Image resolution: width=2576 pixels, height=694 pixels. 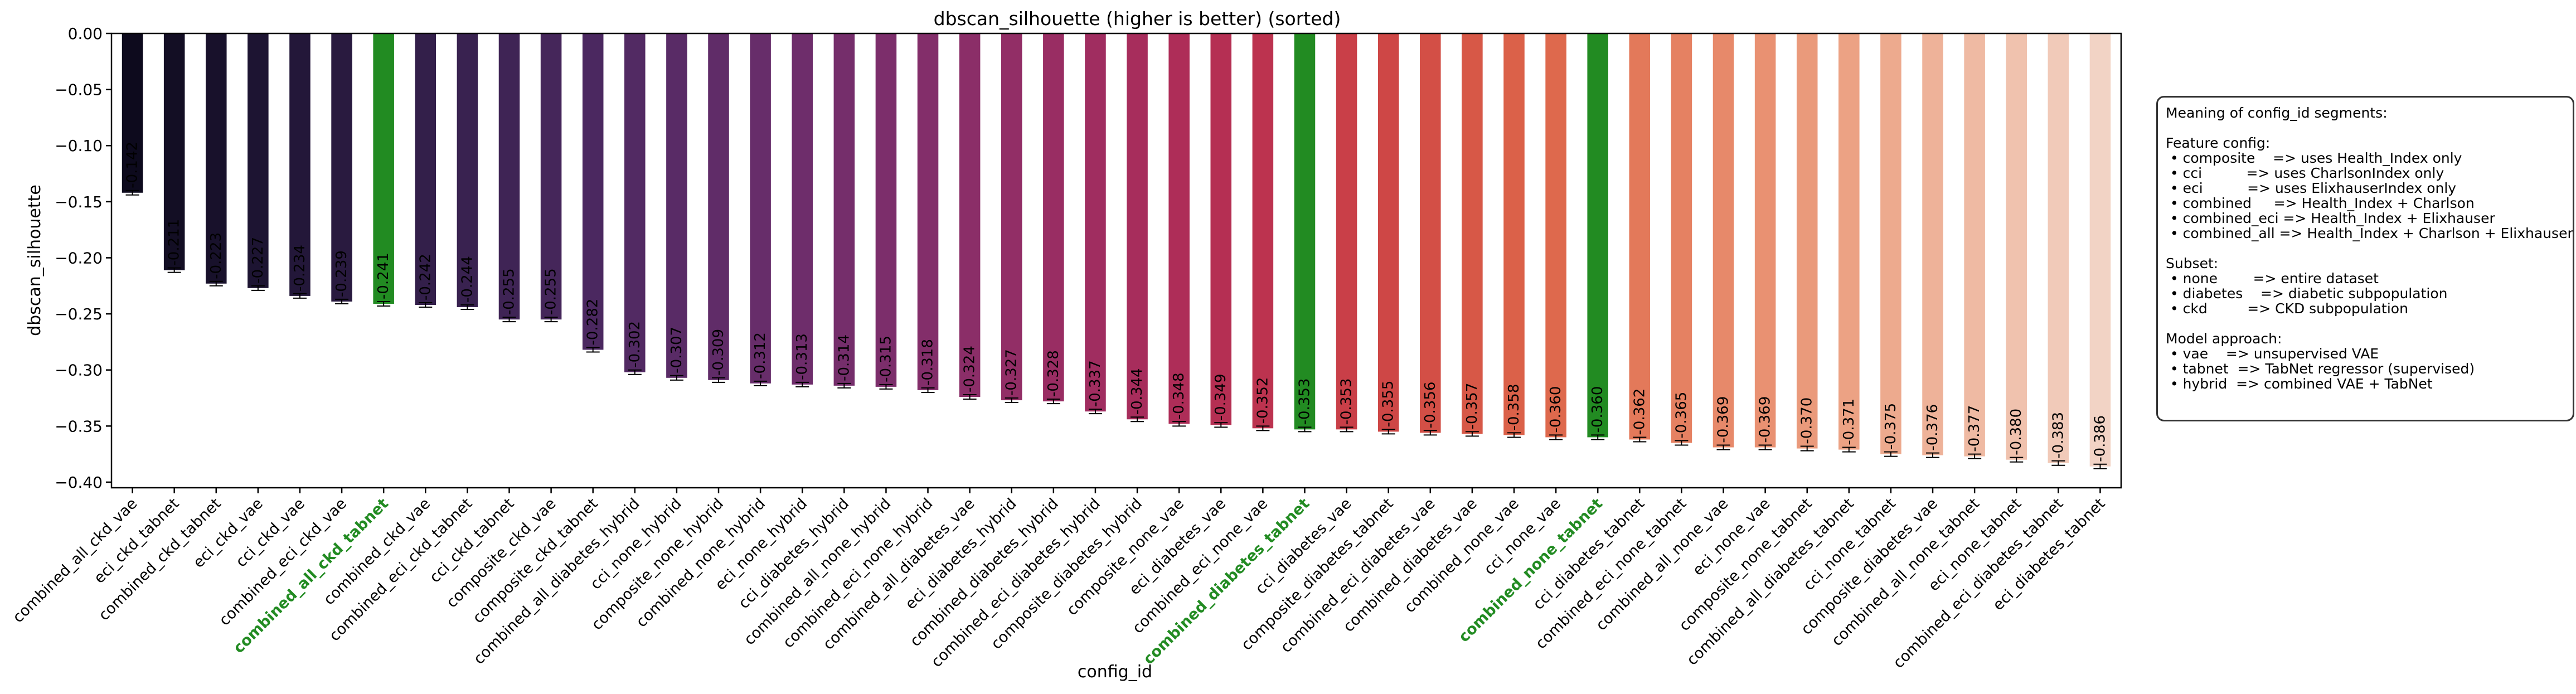 What do you see at coordinates (1891, 426) in the screenshot?
I see `data-label: -0.375` at bounding box center [1891, 426].